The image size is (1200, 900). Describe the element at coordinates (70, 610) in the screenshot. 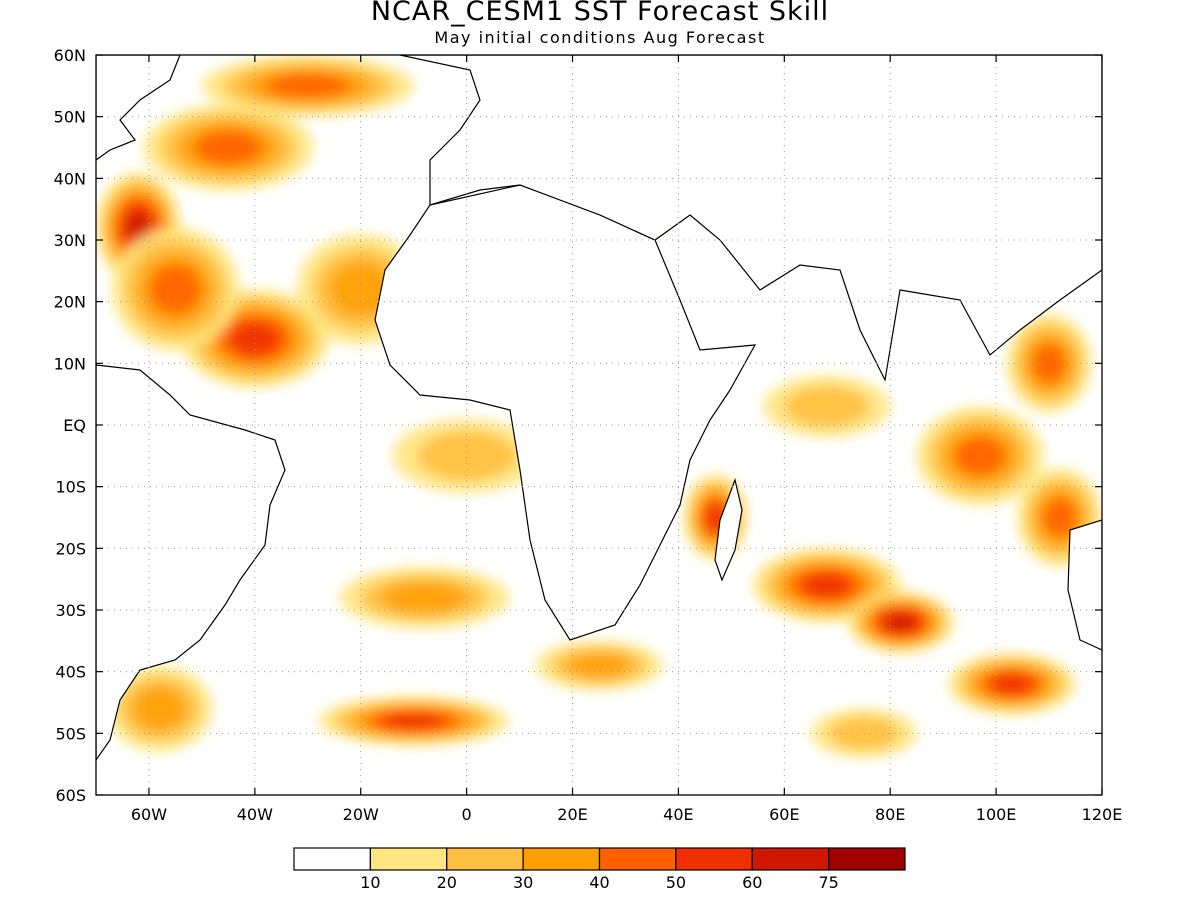

I see `y-tick-label-9: 30S` at that location.